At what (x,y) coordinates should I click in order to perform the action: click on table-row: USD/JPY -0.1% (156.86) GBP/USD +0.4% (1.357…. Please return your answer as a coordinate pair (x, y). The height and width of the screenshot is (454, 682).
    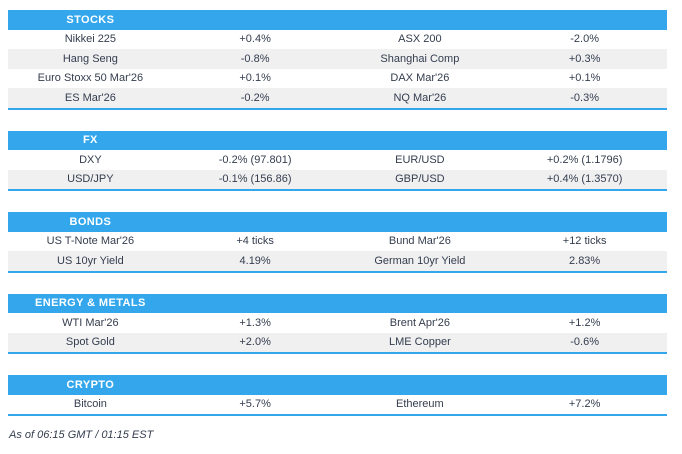
    Looking at the image, I should click on (337, 179).